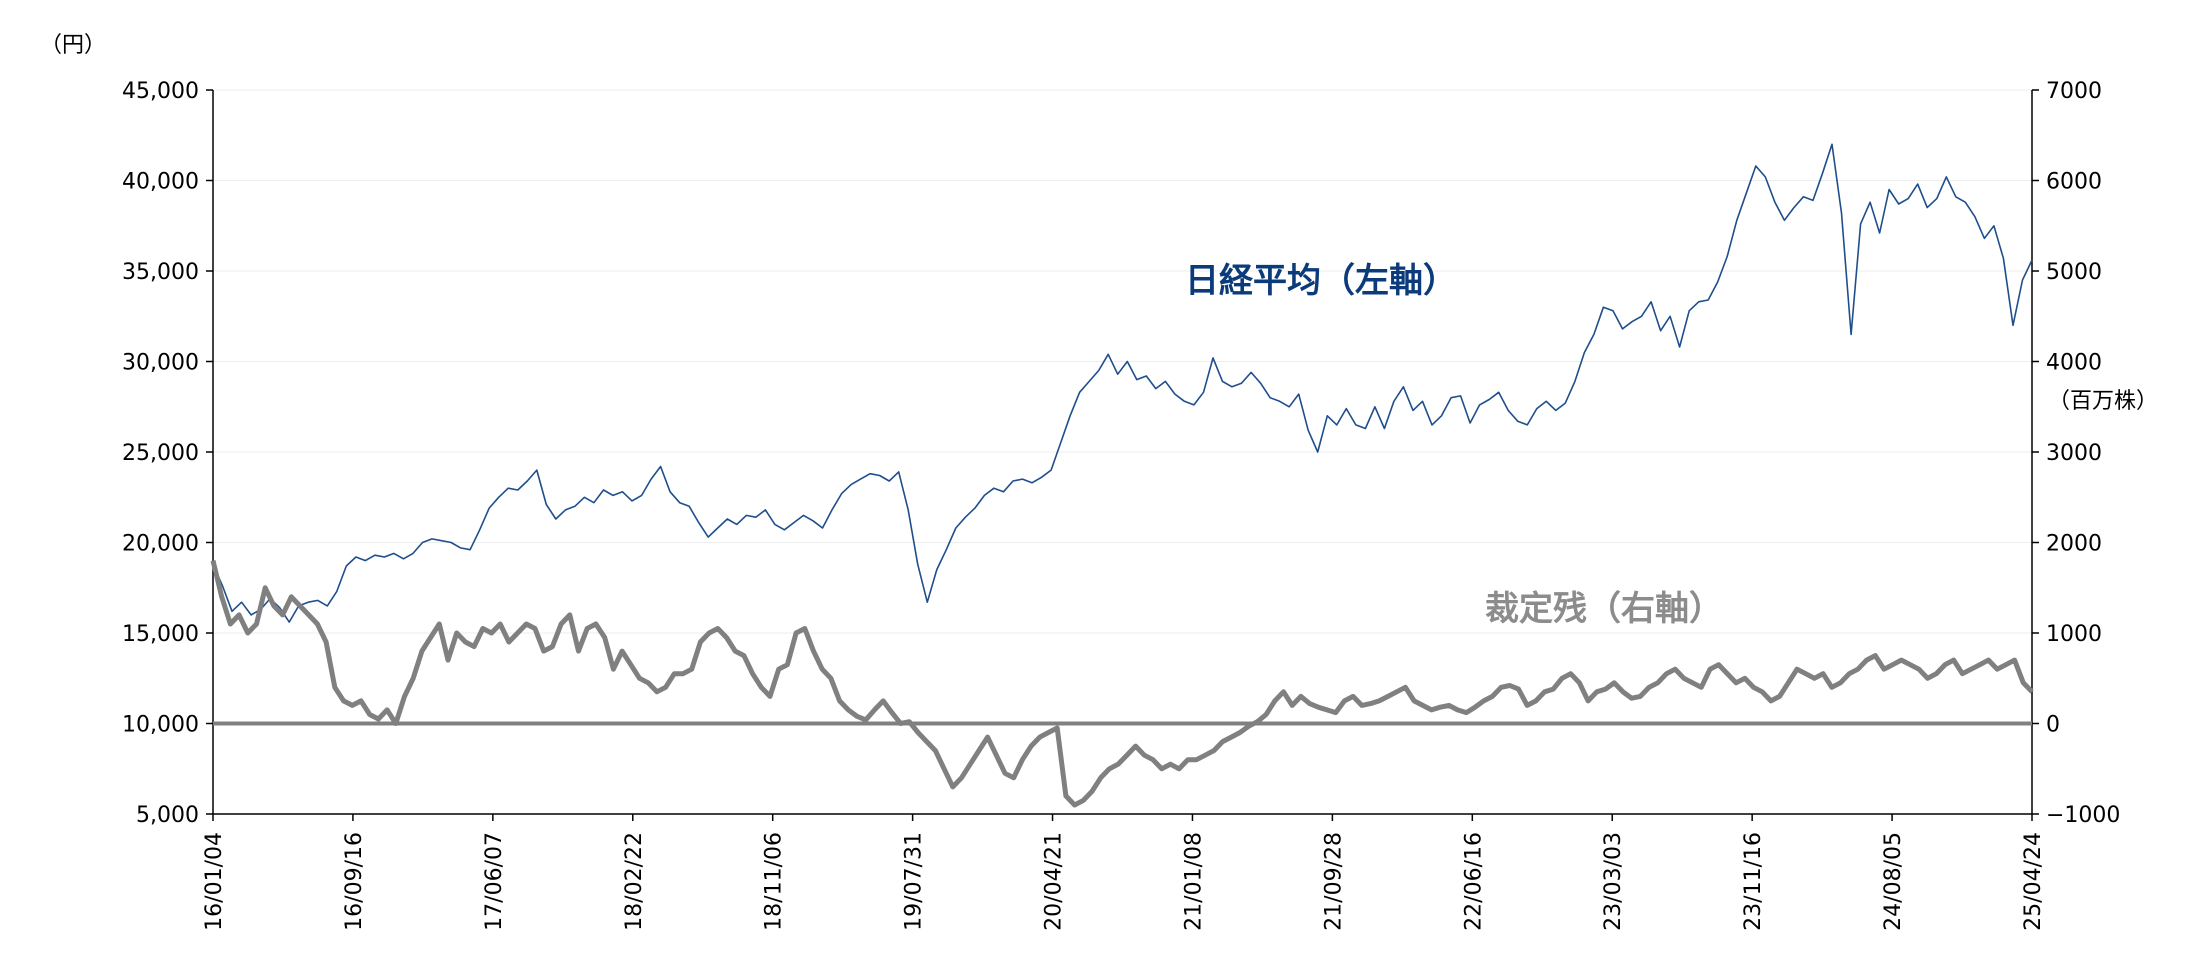 The height and width of the screenshot is (964, 2206). I want to click on right-tick-label: 6000, so click(2074, 182).